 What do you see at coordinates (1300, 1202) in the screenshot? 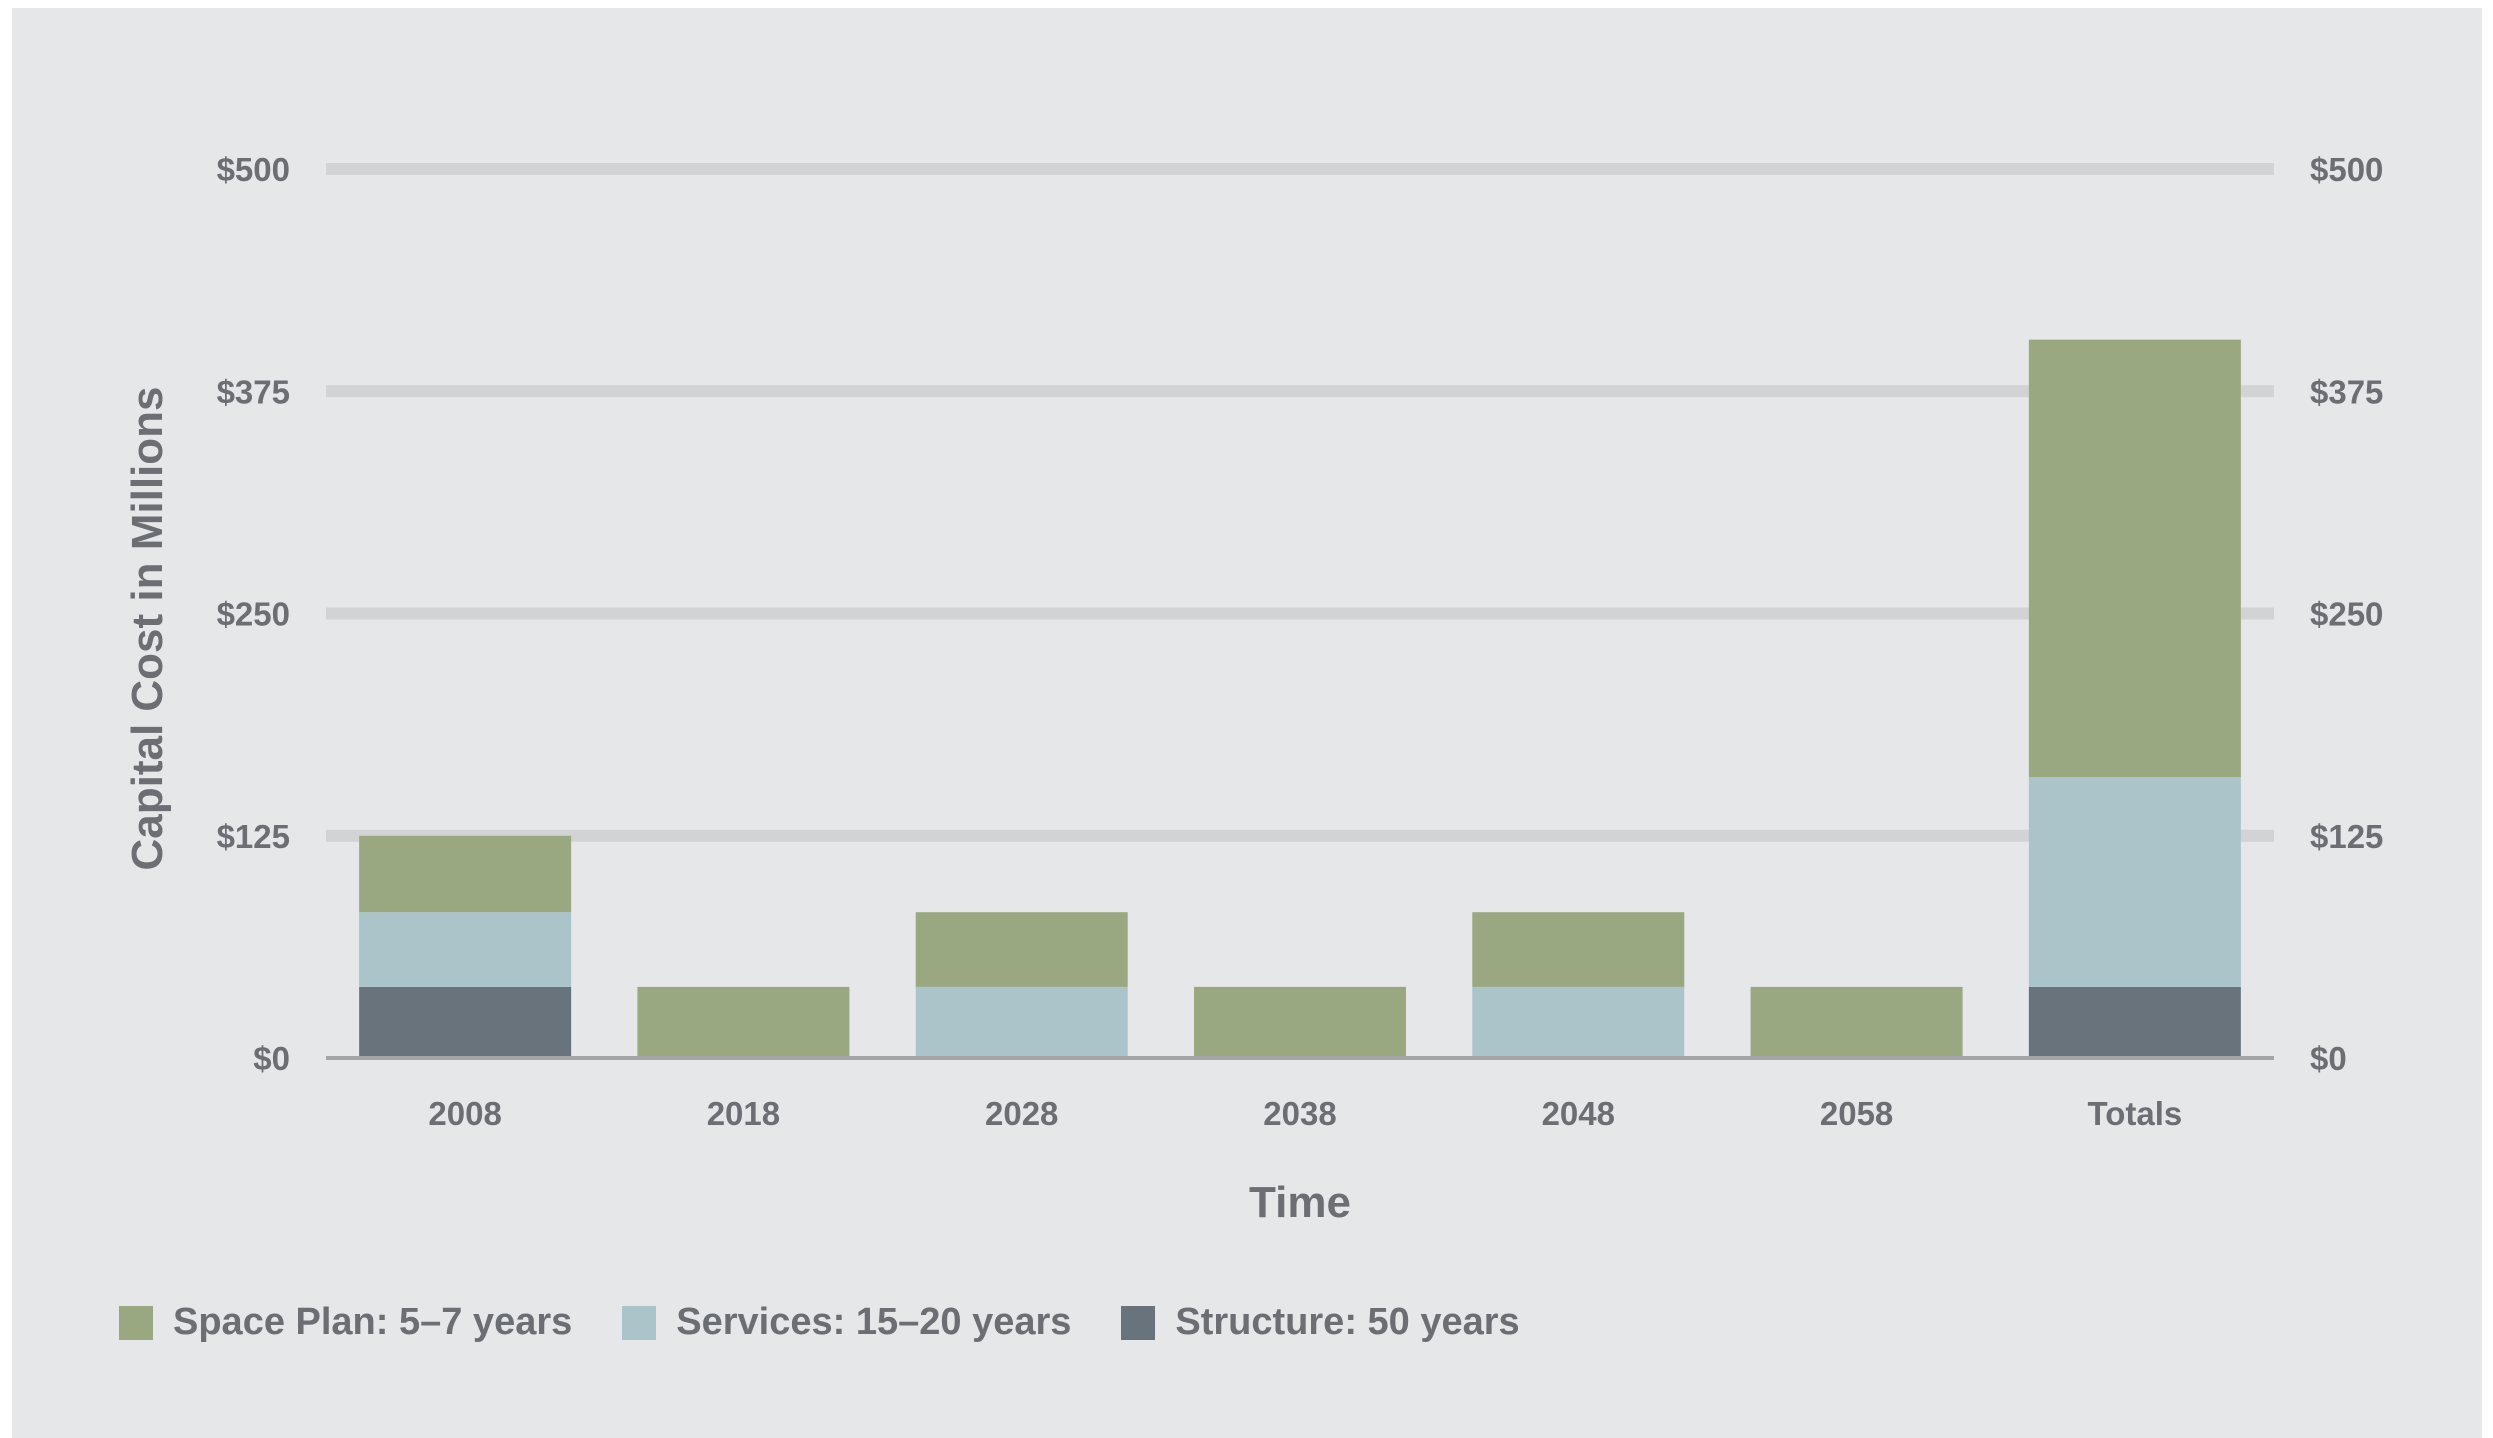
I see `x-axis-title: Time` at bounding box center [1300, 1202].